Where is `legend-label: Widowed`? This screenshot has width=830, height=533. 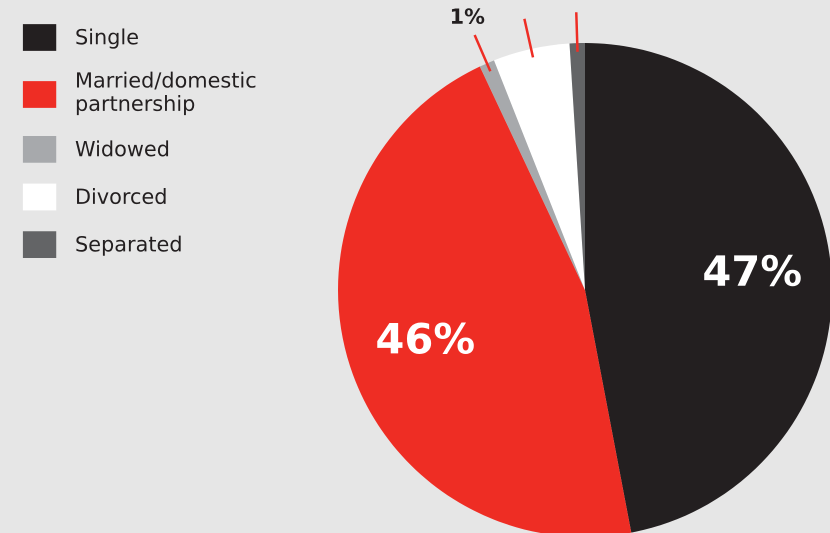 legend-label: Widowed is located at coordinates (122, 148).